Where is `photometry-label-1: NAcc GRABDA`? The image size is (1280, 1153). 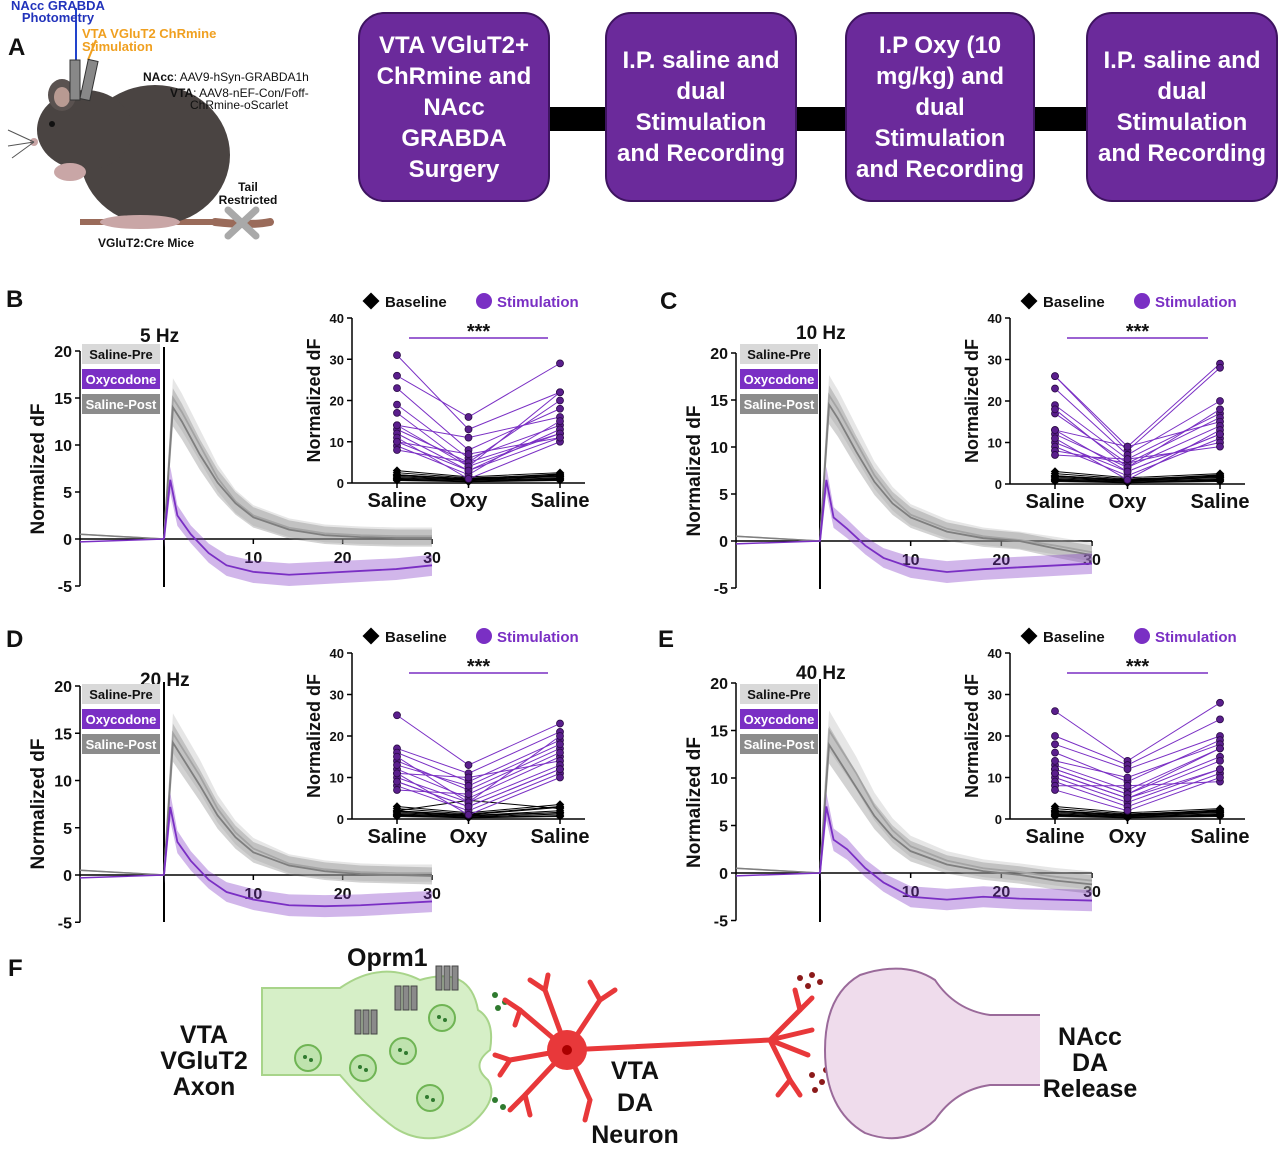
photometry-label-1: NAcc GRABDA is located at coordinates (58, 6).